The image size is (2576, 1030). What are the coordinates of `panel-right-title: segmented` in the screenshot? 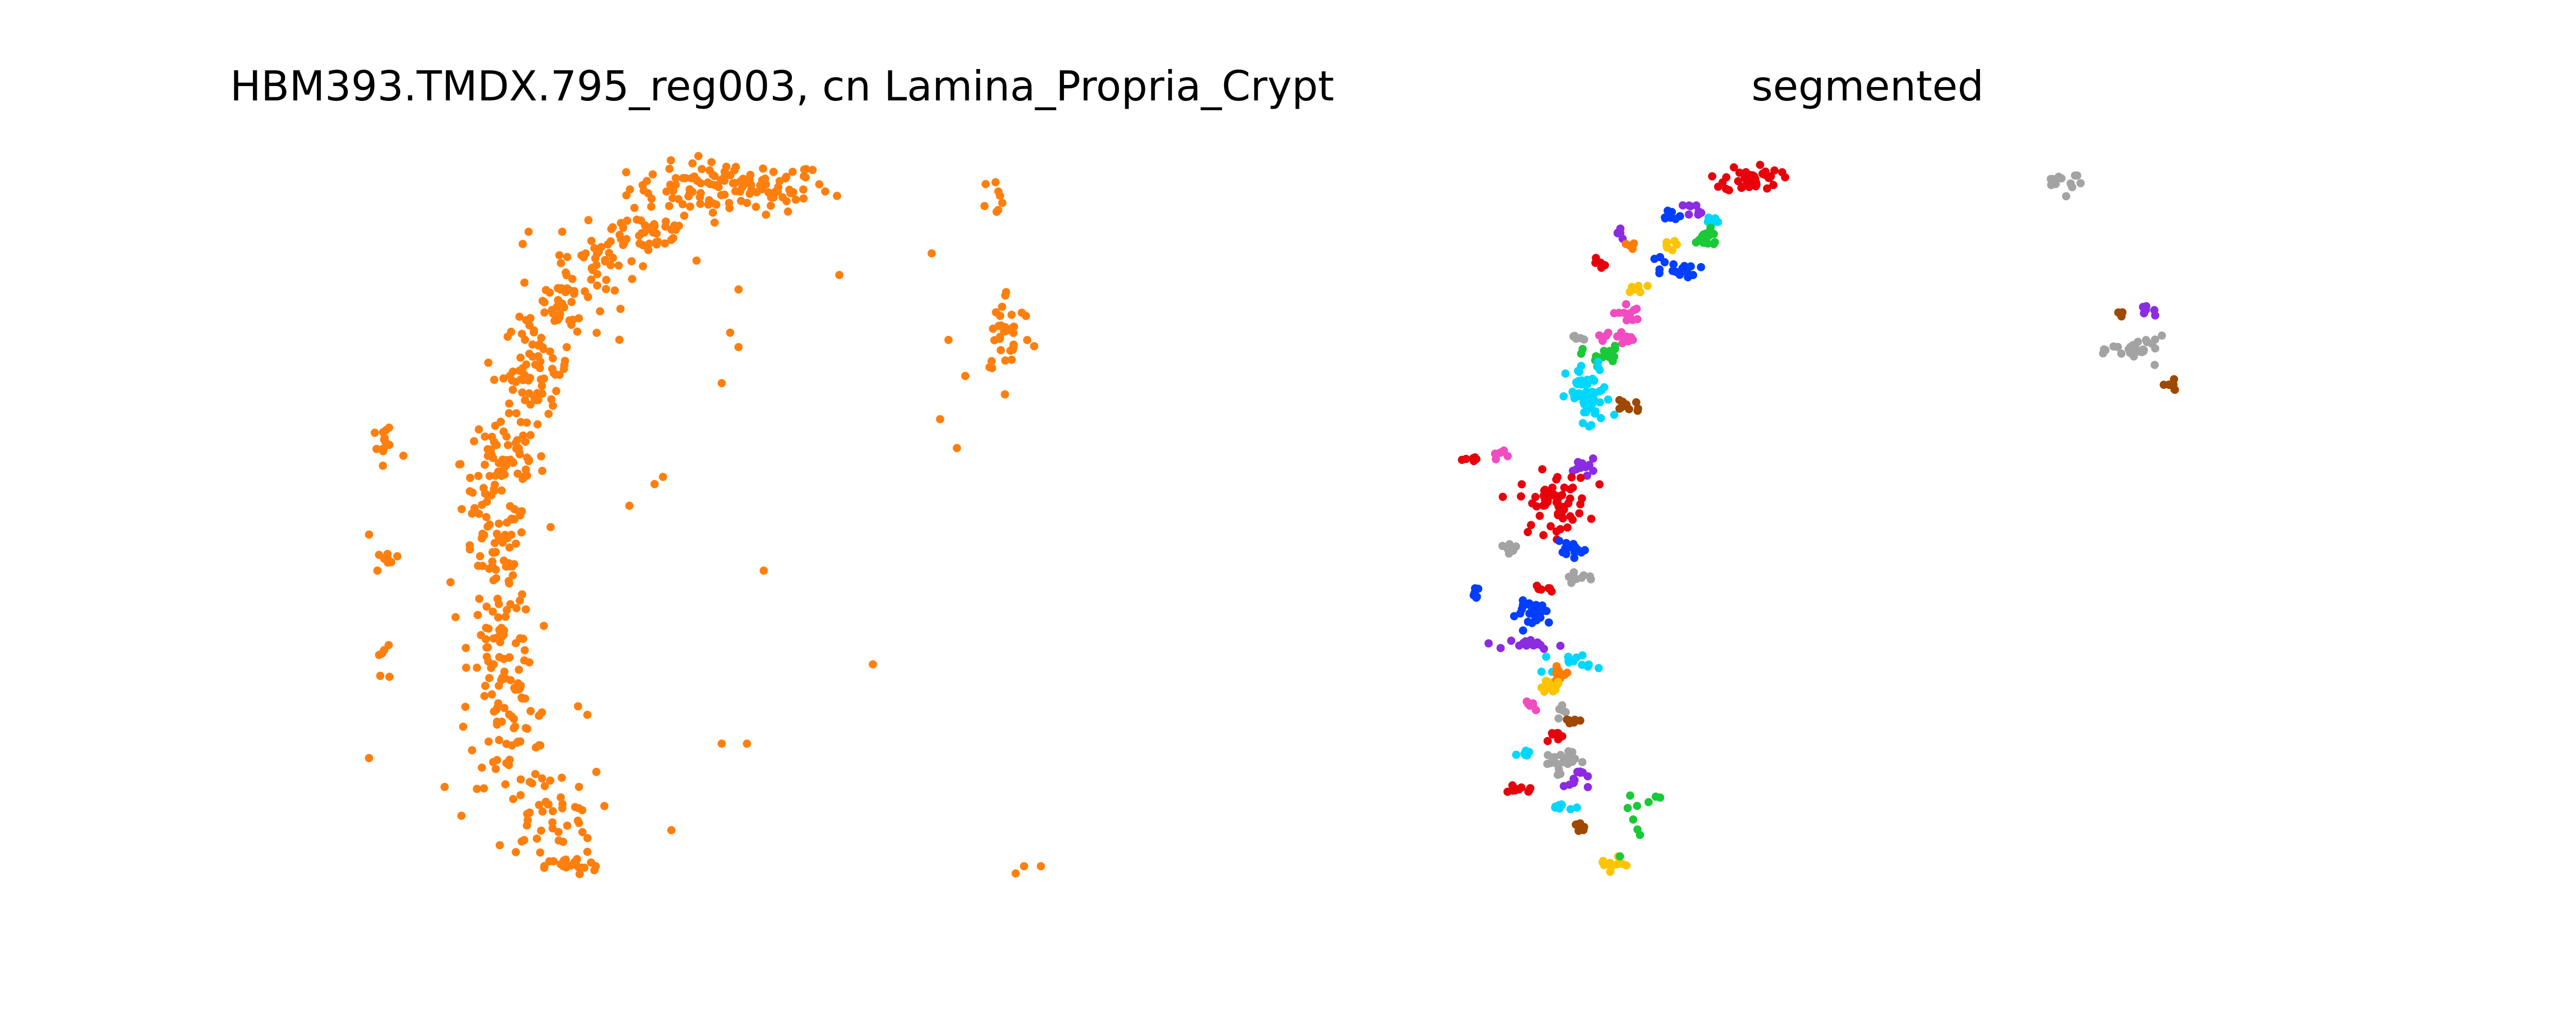 It's located at (1868, 86).